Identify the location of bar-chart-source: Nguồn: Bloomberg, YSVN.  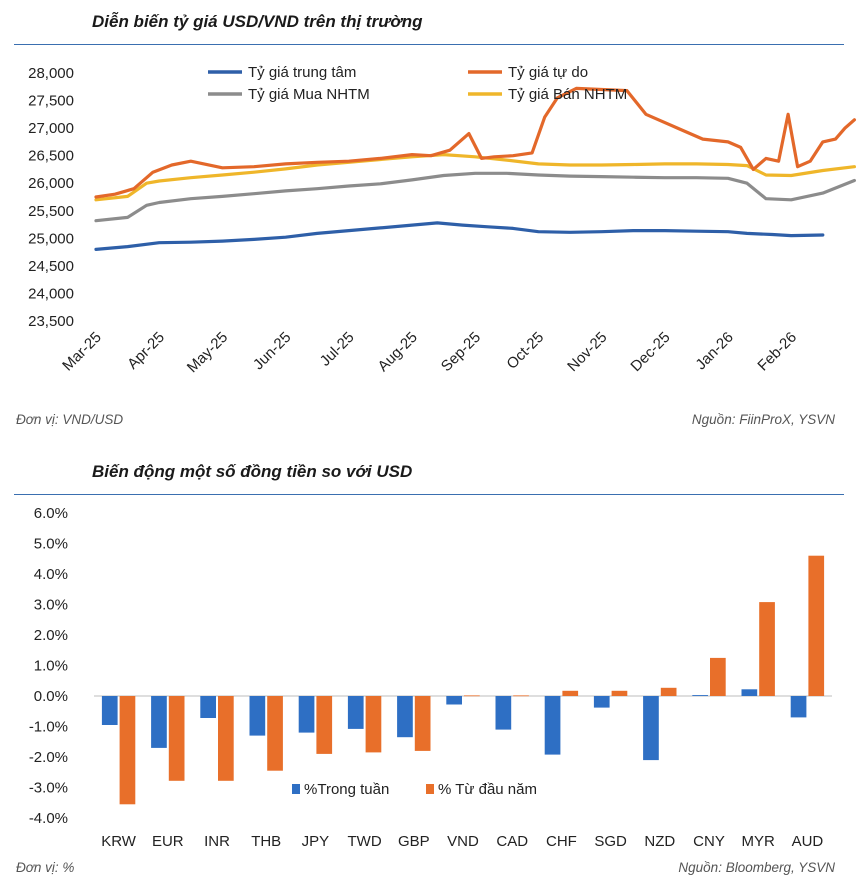
(756, 867).